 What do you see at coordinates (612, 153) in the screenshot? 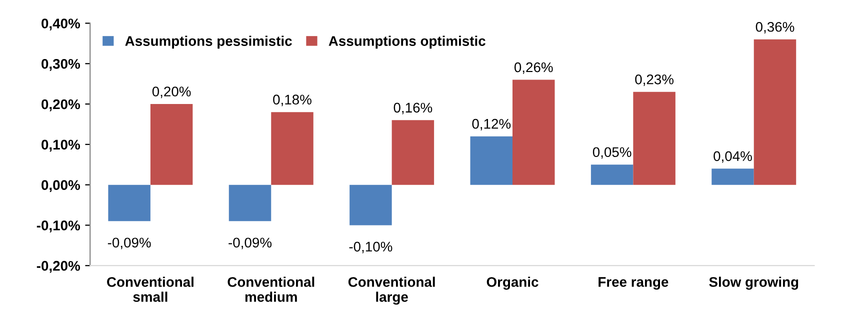
I see `data-label: 0,05%` at bounding box center [612, 153].